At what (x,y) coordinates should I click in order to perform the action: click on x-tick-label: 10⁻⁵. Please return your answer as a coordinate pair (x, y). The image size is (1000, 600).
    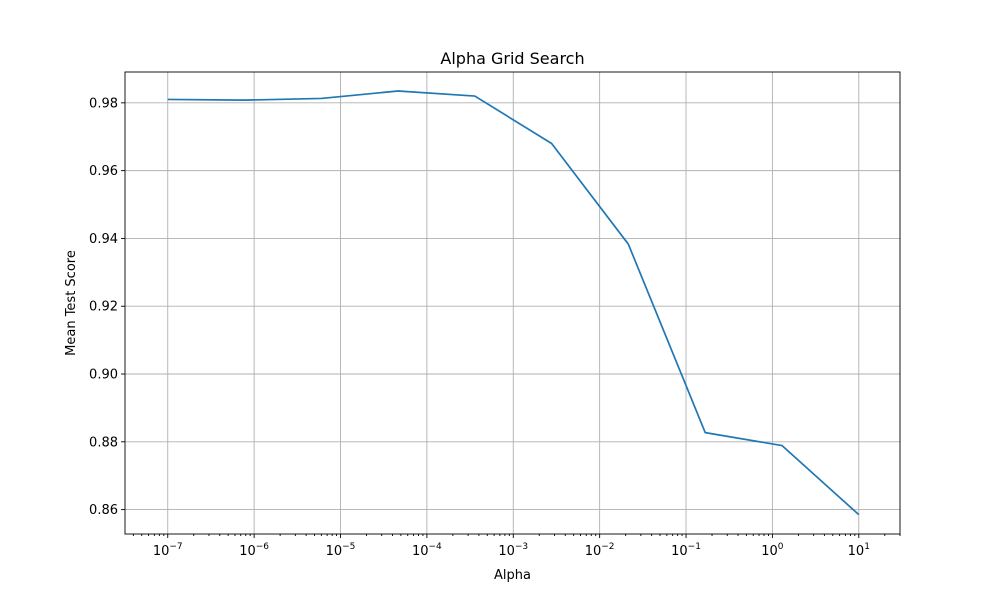
    Looking at the image, I should click on (341, 550).